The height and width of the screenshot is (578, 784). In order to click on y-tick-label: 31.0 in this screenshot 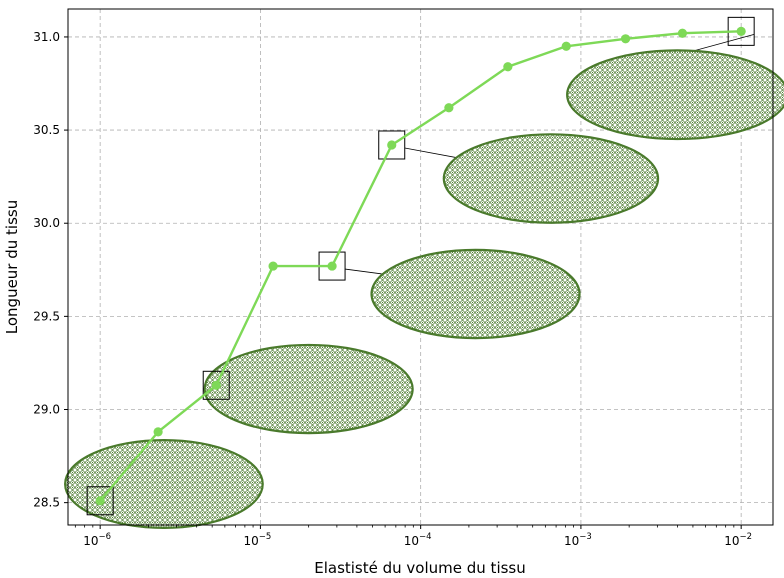, I will do `click(46, 37)`.